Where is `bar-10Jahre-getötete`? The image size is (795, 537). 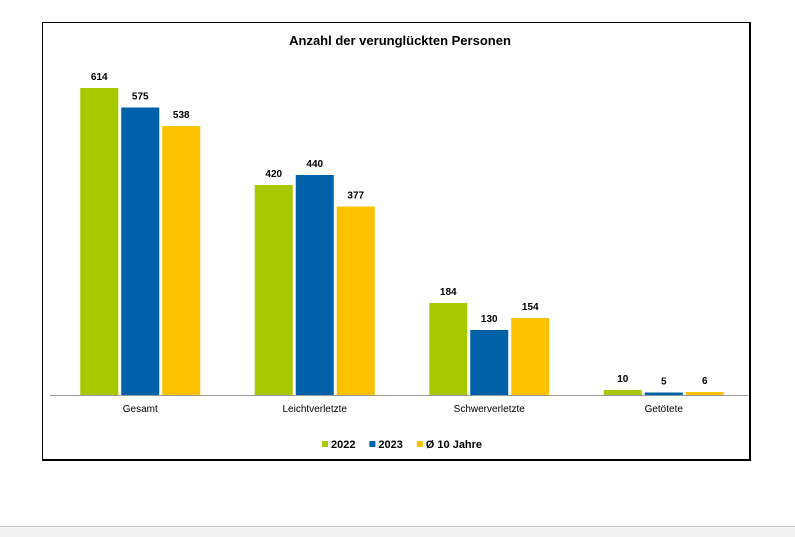
bar-10Jahre-getötete is located at coordinates (704, 393).